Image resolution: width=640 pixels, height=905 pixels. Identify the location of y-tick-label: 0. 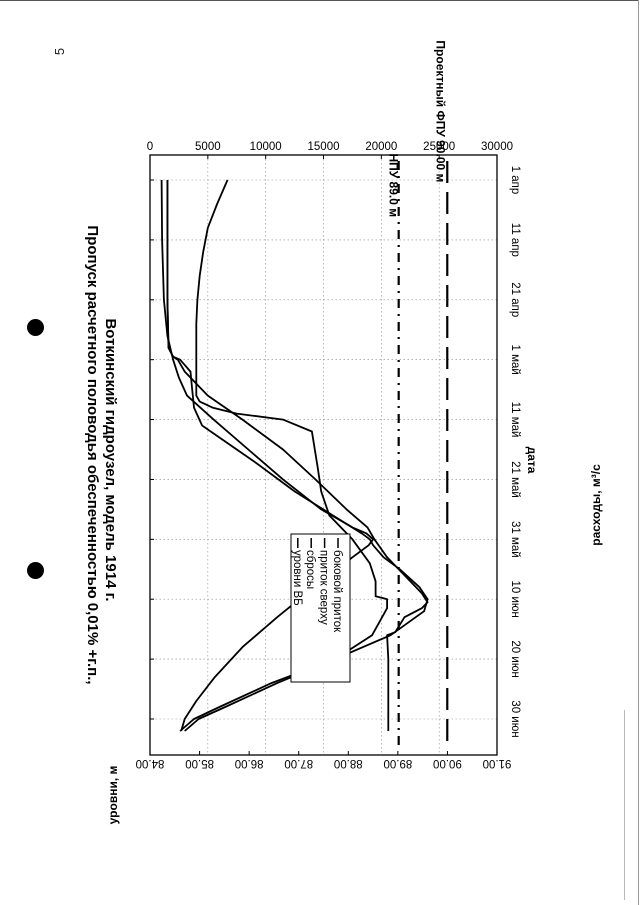
(150, 147).